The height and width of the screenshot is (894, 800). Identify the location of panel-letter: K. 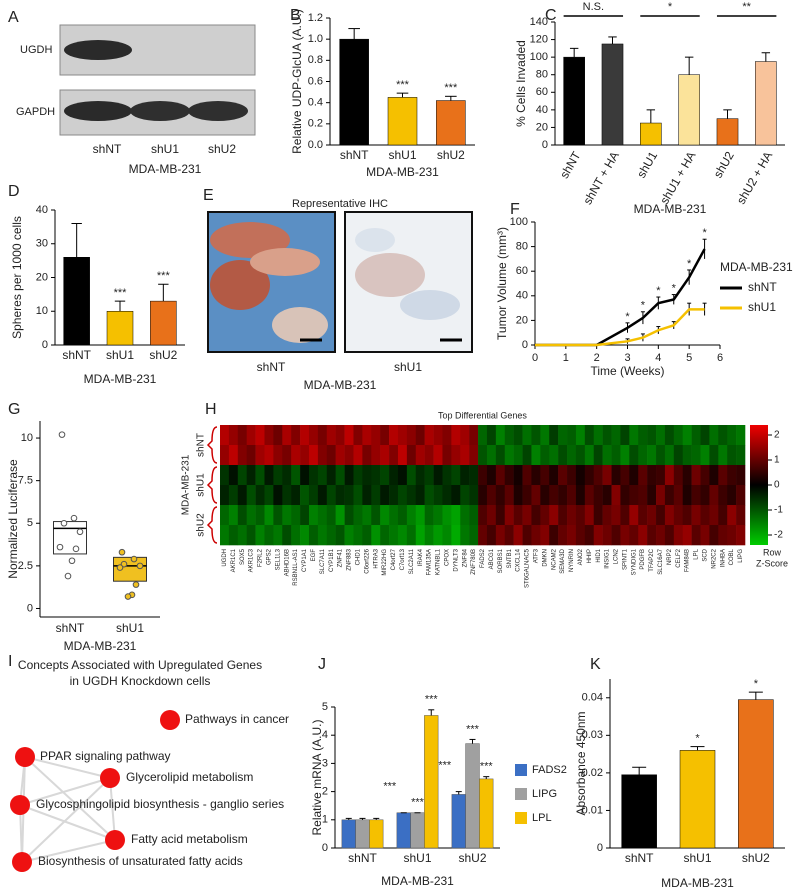
(595, 664).